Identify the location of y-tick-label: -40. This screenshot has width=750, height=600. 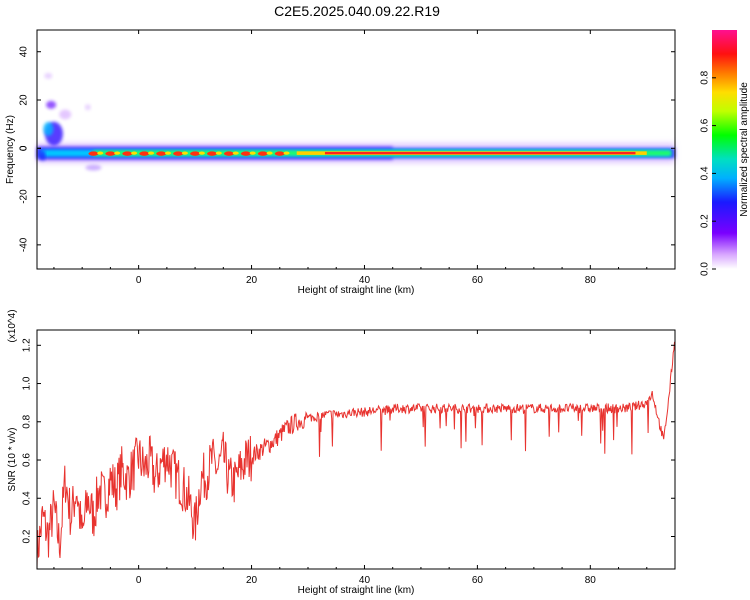
(24, 244).